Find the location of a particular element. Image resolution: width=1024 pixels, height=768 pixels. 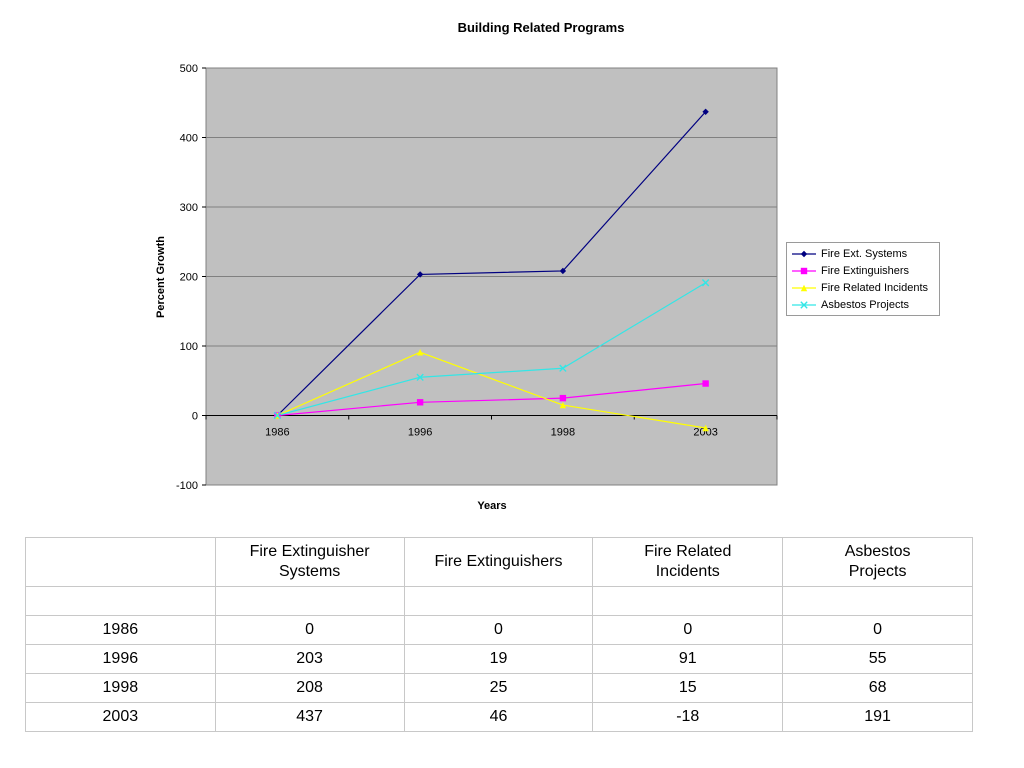

y-axis-ticks: 500 400 300 200 100 0 -100 is located at coordinates (191, 277).